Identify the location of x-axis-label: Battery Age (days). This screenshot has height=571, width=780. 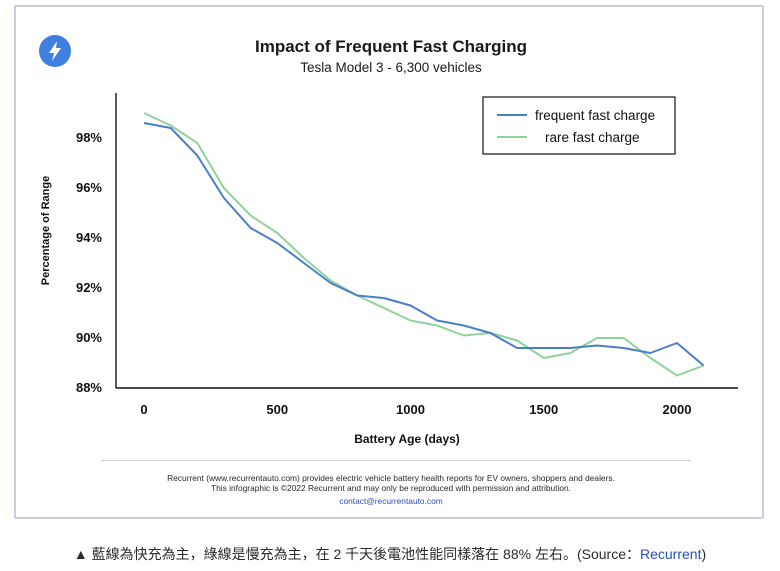
(407, 439).